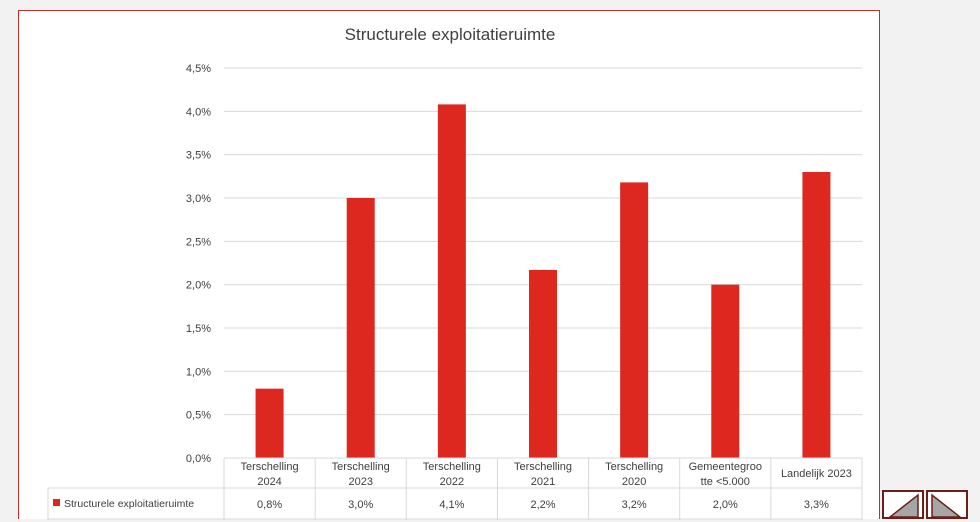 The width and height of the screenshot is (980, 522). What do you see at coordinates (725, 467) in the screenshot?
I see `x-category-label: Gemeentegroo` at bounding box center [725, 467].